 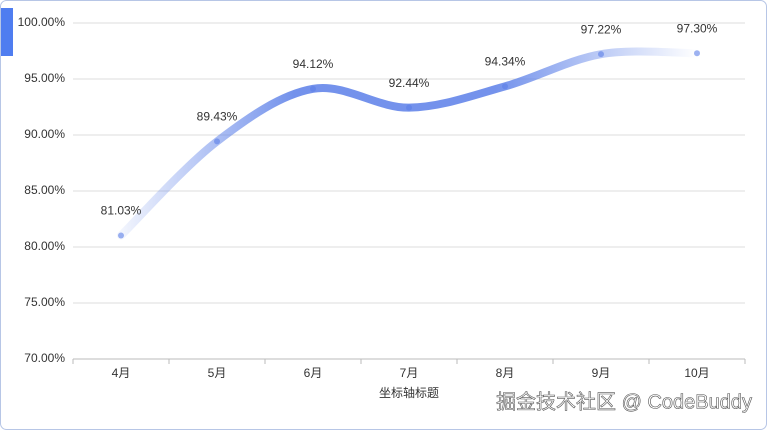 I want to click on y-tick-label: 80.00%, so click(x=44, y=246).